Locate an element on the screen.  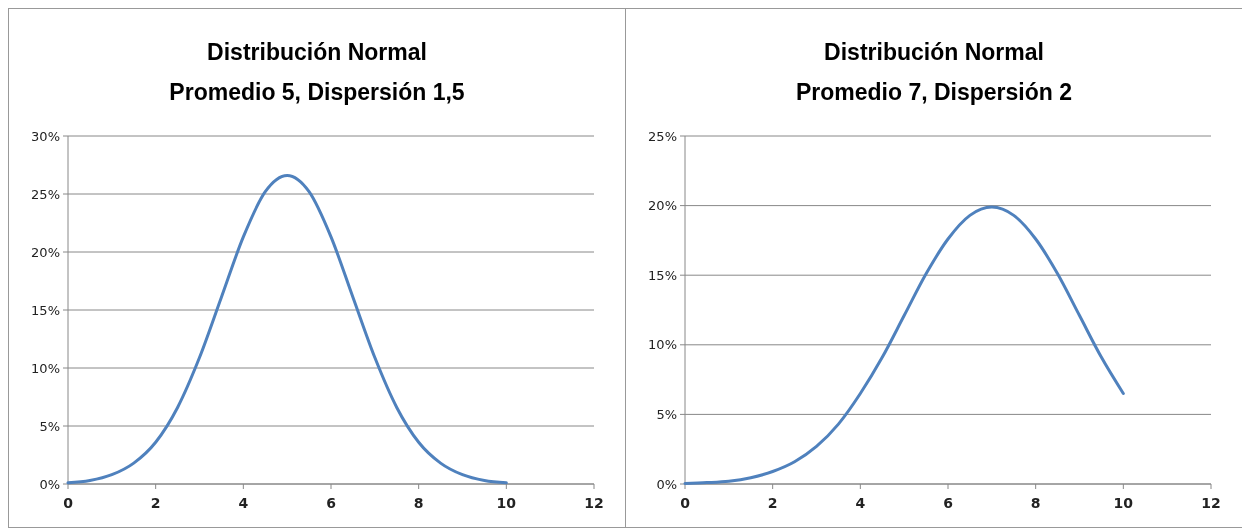
y-tick-label: 30% is located at coordinates (45, 136).